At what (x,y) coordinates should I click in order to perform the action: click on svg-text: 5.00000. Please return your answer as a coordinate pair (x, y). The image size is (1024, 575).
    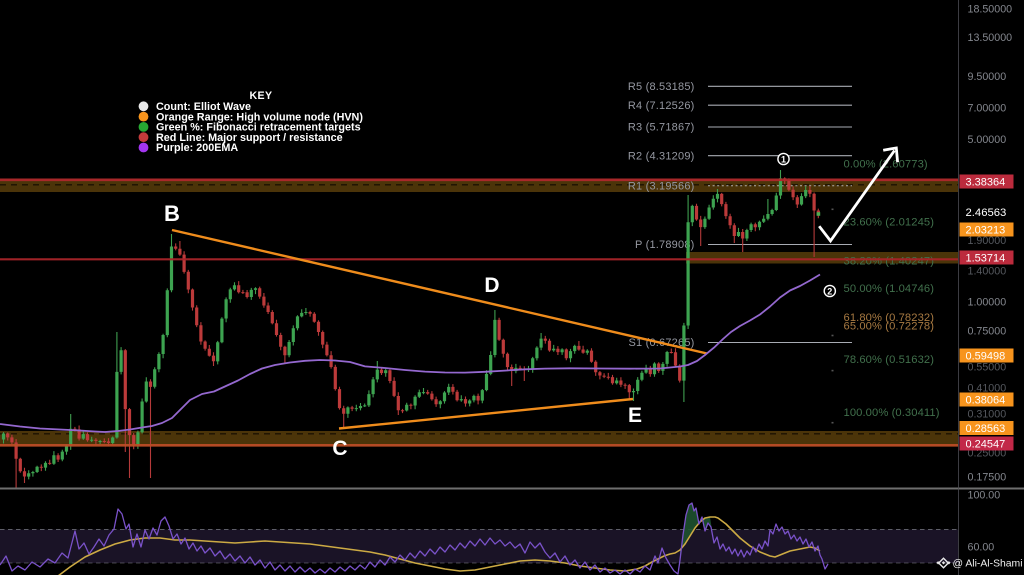
    Looking at the image, I should click on (987, 140).